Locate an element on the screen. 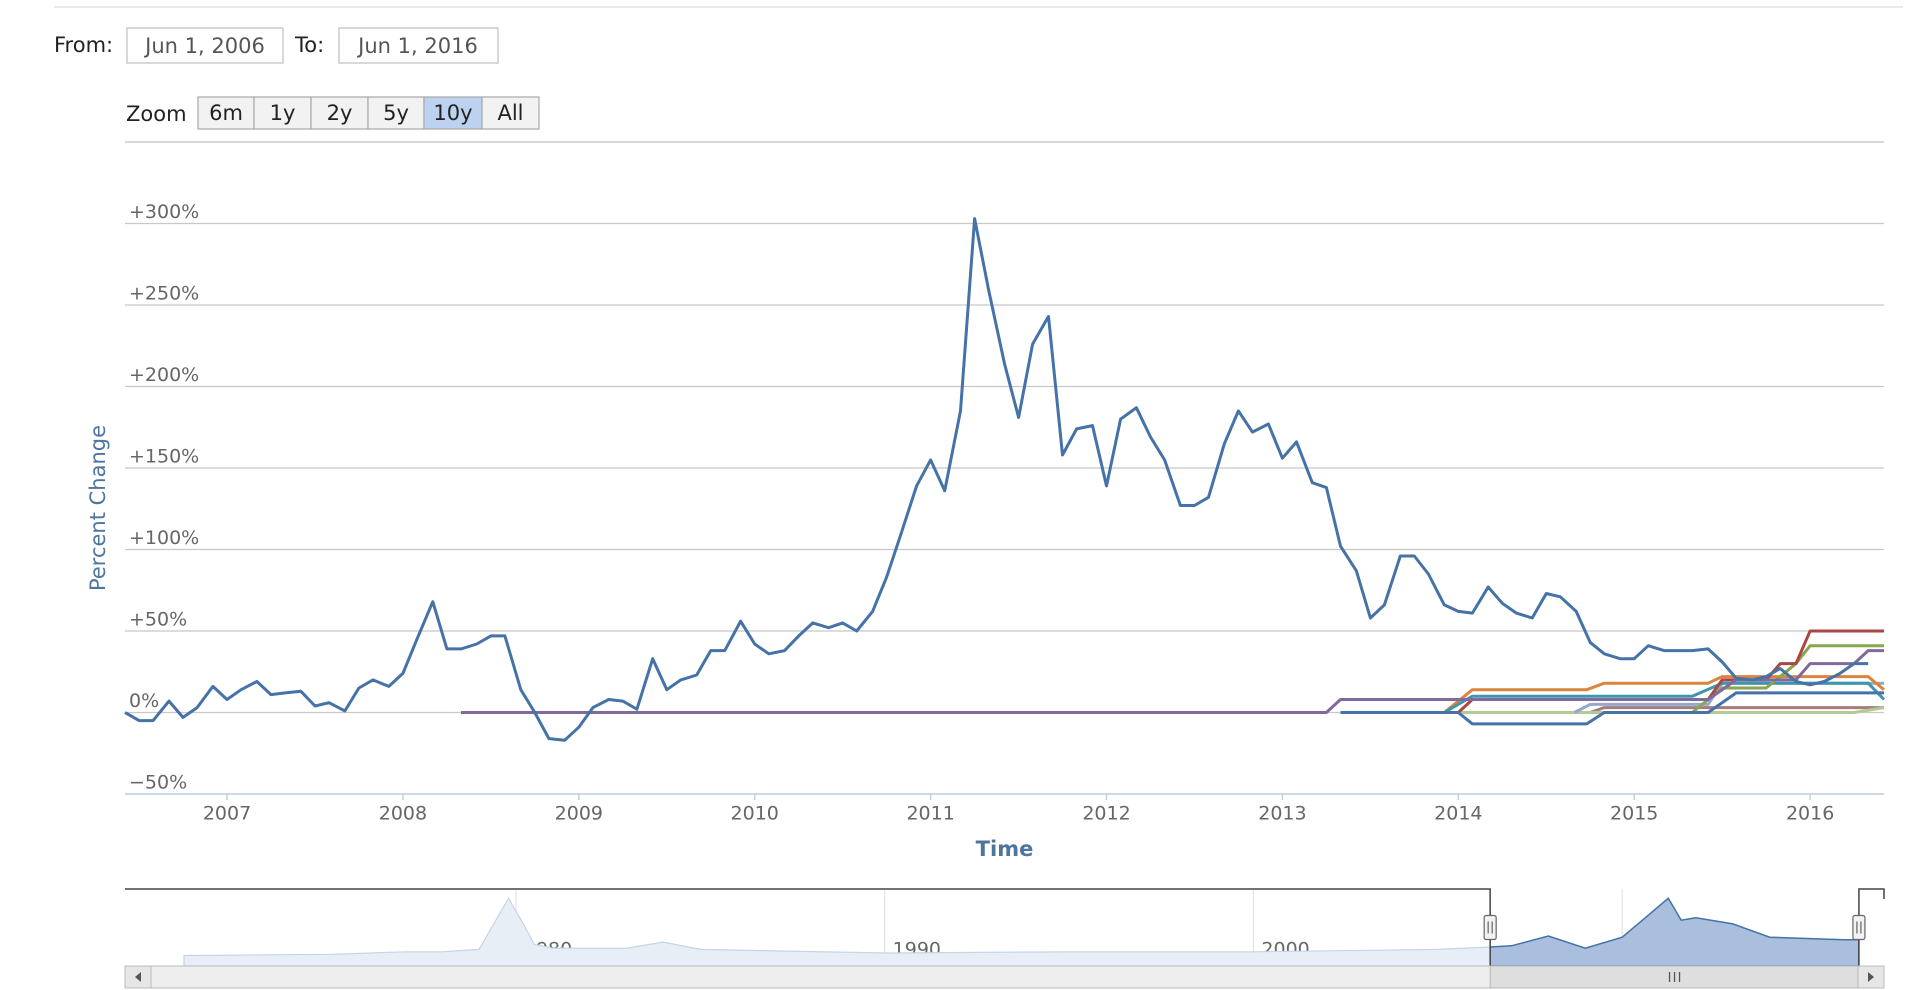 The height and width of the screenshot is (990, 1919). from-date: Jun 1, 2006 is located at coordinates (204, 46).